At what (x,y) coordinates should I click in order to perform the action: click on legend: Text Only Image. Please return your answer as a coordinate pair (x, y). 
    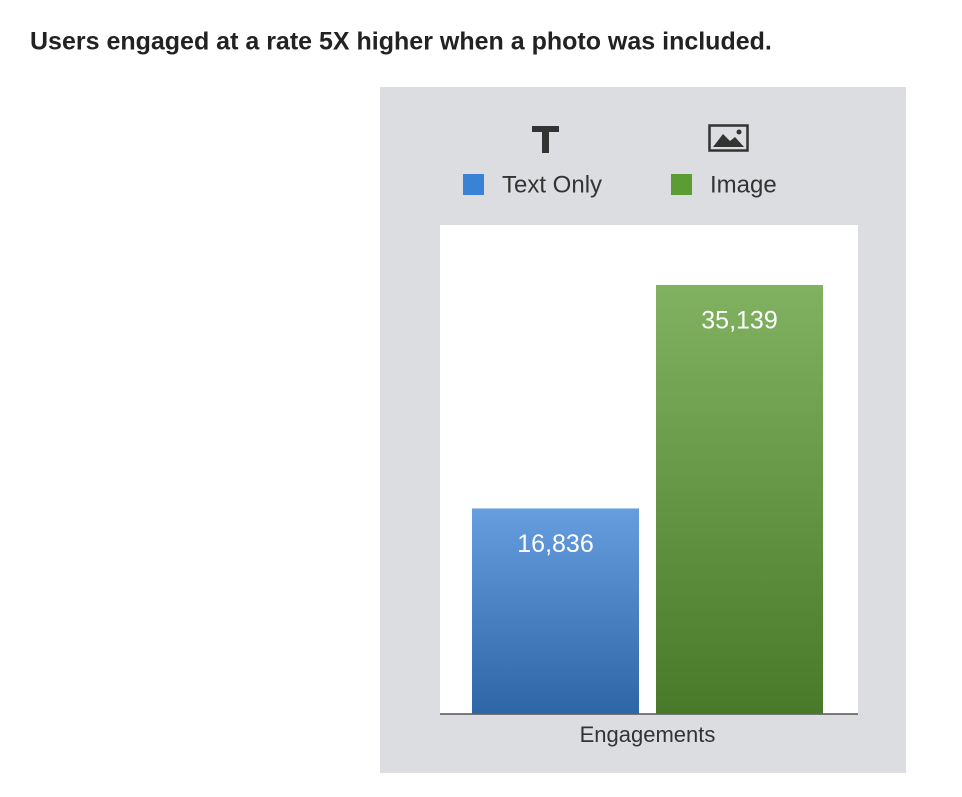
    Looking at the image, I should click on (620, 184).